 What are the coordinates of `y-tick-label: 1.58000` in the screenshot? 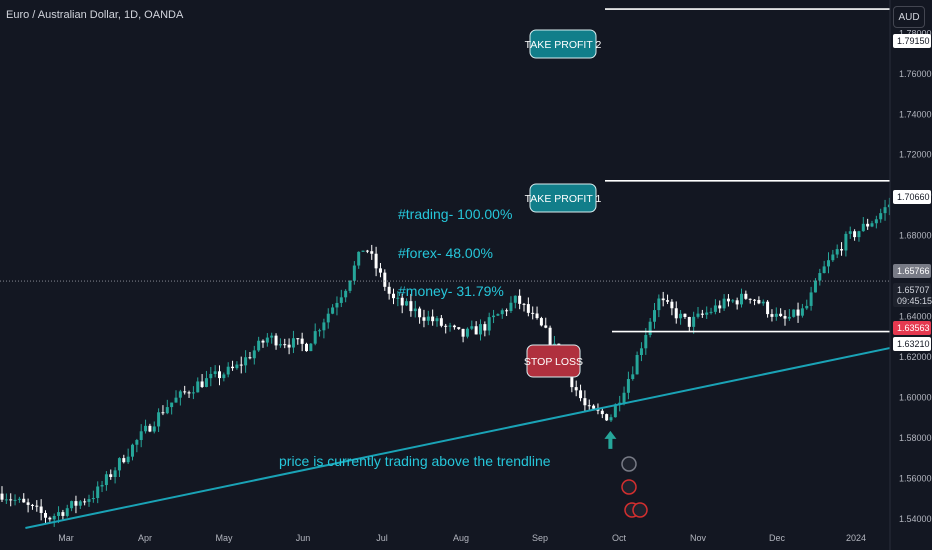 It's located at (915, 438).